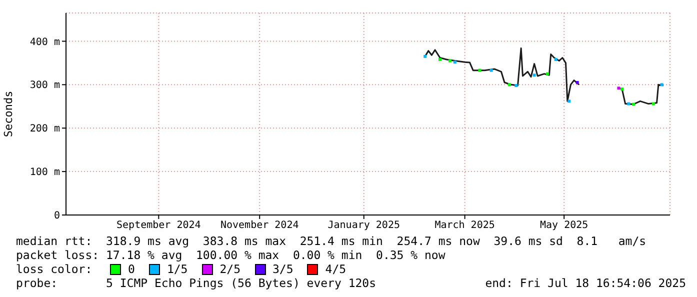  I want to click on y-tick-label: 0, so click(57, 216).